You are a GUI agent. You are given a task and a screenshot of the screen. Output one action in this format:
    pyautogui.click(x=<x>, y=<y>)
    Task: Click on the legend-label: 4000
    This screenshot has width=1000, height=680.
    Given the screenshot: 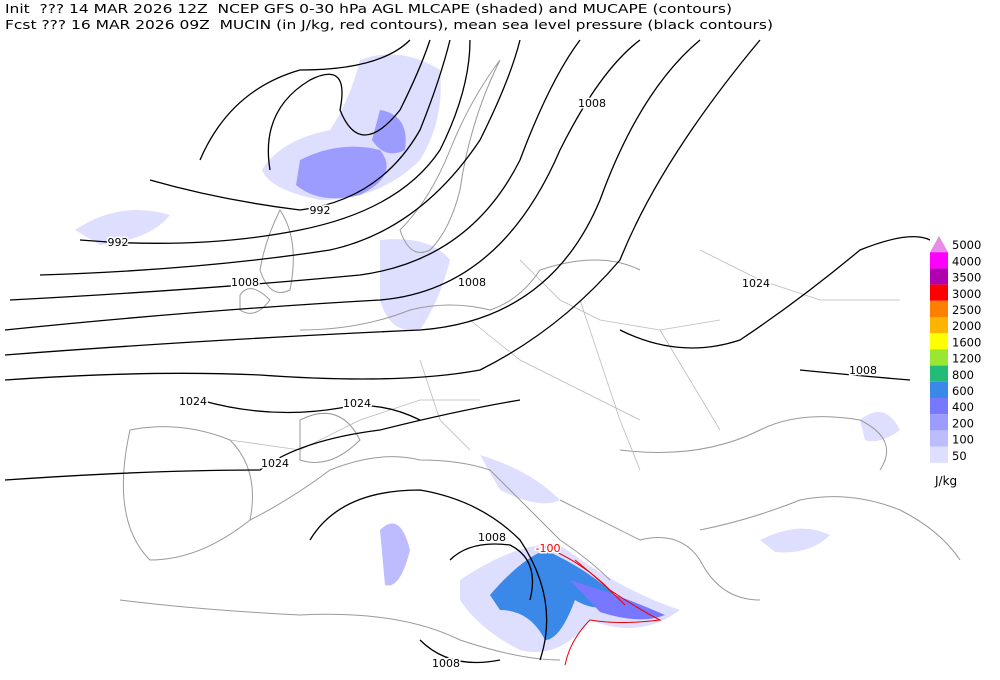 What is the action you would take?
    pyautogui.click(x=966, y=261)
    